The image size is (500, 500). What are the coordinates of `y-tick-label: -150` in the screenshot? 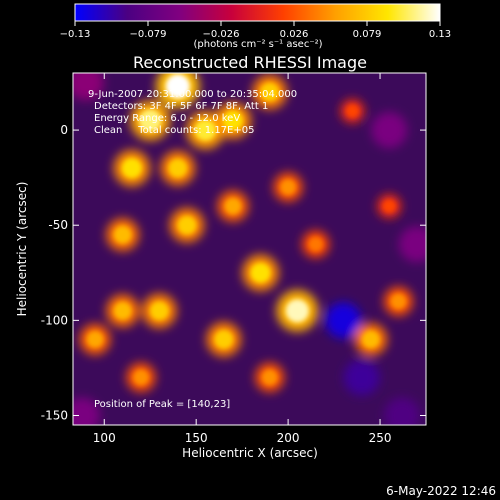 It's located at (54, 415).